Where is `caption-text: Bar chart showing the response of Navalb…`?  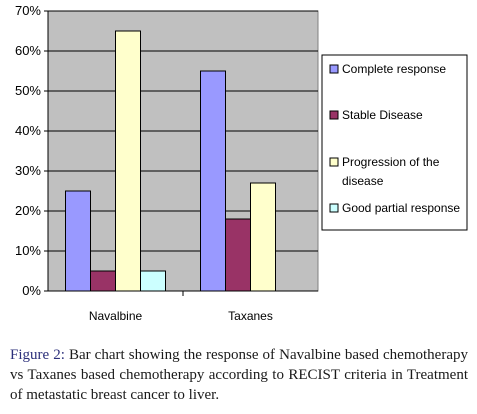
caption-text: Bar chart showing the response of Navalb… is located at coordinates (239, 375).